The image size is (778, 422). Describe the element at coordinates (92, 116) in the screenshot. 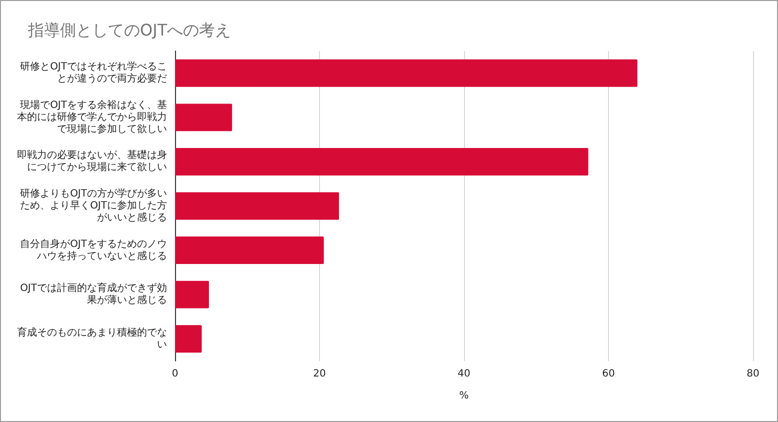

I see `y-tick-label: 現場でOJTをする余裕はなく、基本的には研修で学んでから即戦力で現場に参加して欲しい` at that location.